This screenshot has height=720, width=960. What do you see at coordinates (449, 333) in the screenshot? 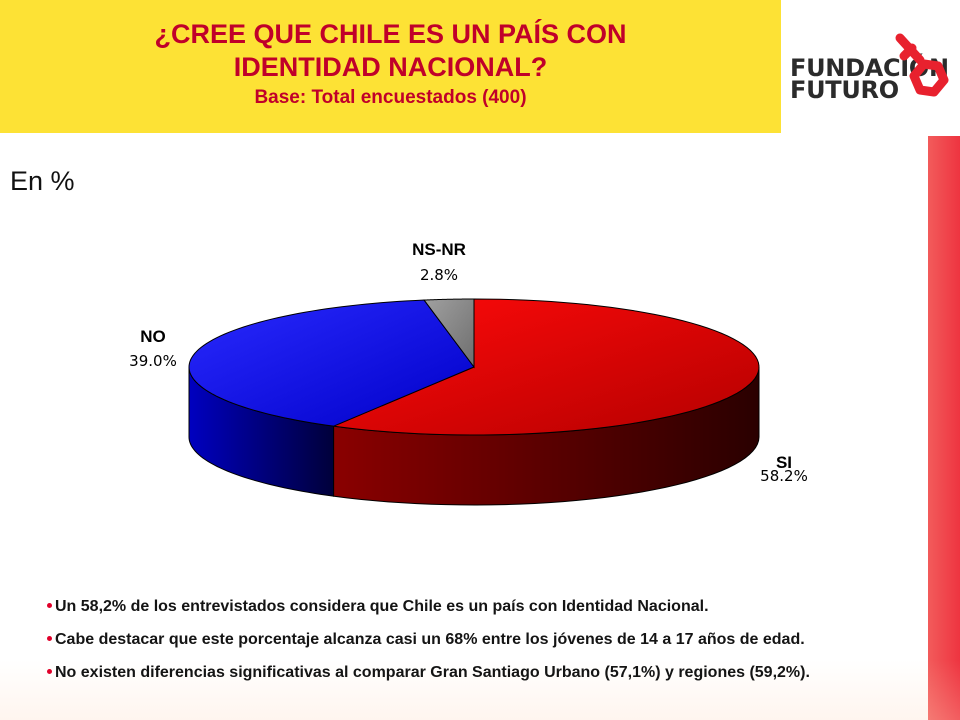
I see `pie-slice-ns-nr` at bounding box center [449, 333].